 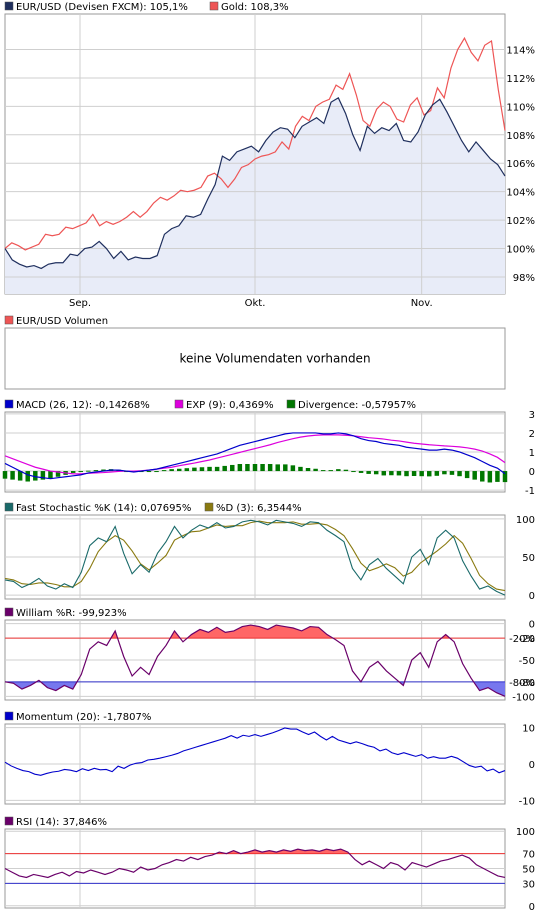 I want to click on rsi-series-line, so click(x=255, y=863).